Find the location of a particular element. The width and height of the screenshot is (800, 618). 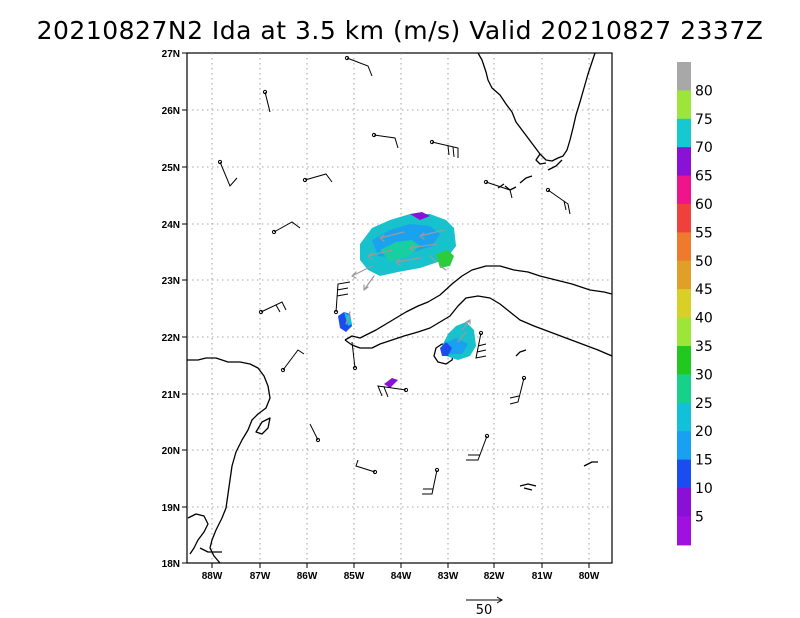

lat-label: 27N is located at coordinates (171, 54).